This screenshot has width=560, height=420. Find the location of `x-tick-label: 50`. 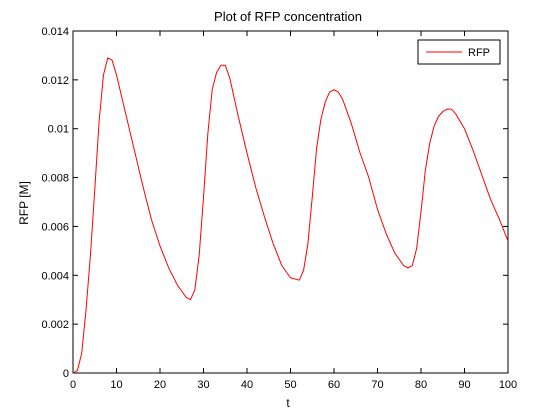

x-tick-label: 50 is located at coordinates (290, 385).